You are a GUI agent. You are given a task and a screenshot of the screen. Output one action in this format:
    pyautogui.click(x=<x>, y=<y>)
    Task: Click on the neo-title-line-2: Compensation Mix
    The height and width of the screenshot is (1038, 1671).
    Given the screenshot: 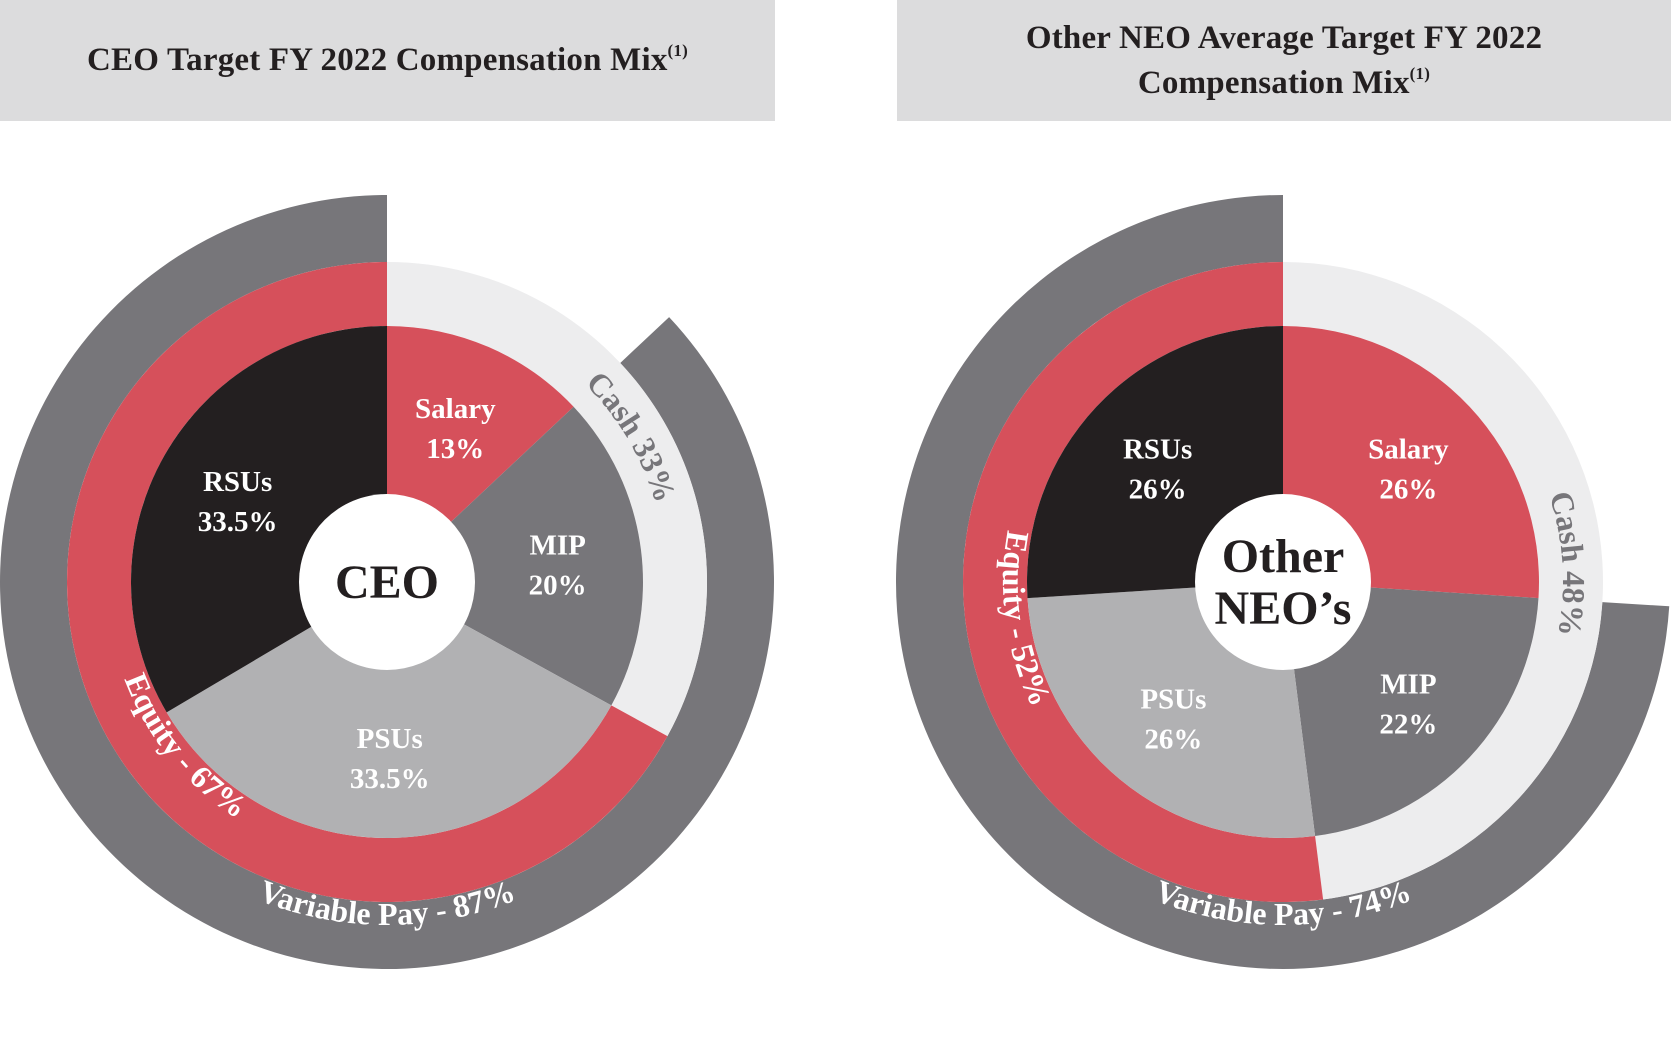 What is the action you would take?
    pyautogui.click(x=1273, y=82)
    